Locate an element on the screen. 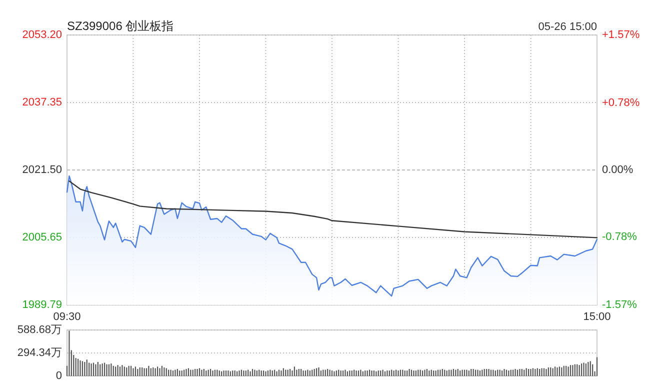 The width and height of the screenshot is (658, 383). y-tick-label: 1989.79 is located at coordinates (42, 304).